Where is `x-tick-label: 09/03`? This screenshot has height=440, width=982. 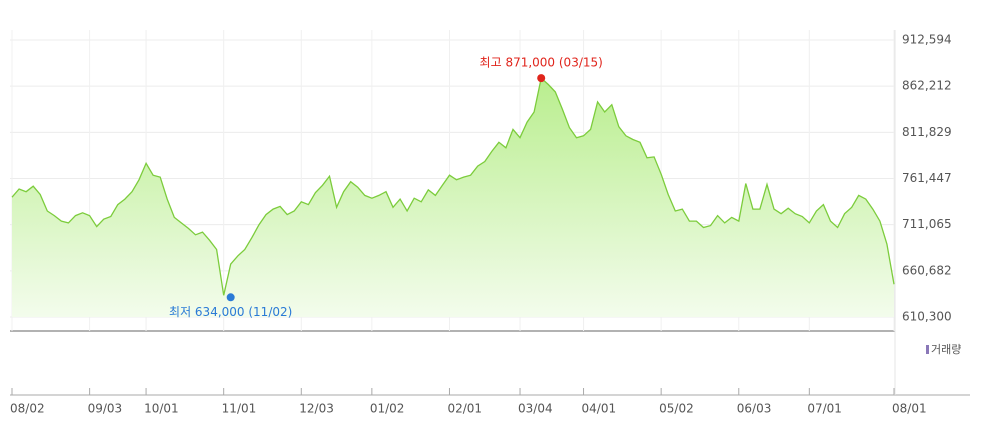
x-tick-label: 09/03 is located at coordinates (105, 409).